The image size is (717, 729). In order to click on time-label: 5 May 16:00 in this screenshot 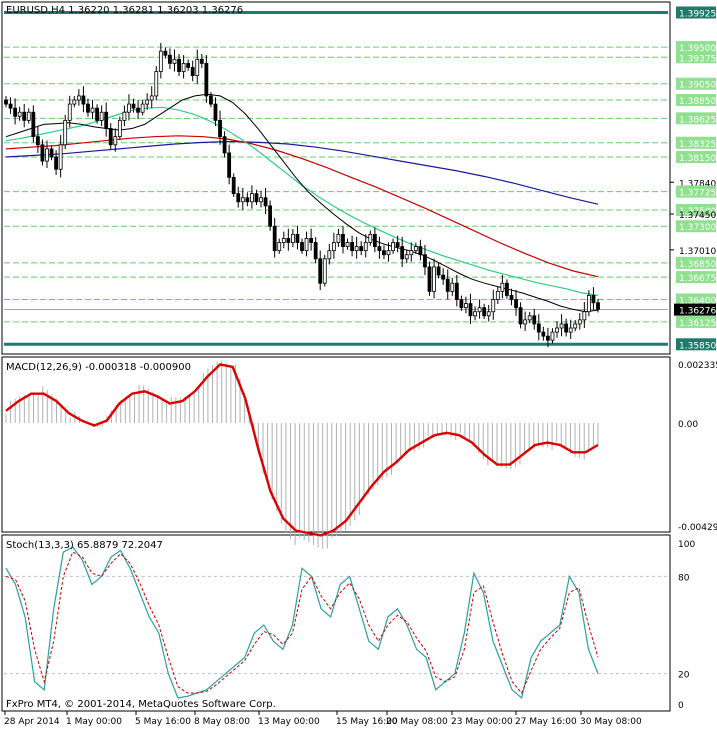, I will do `click(163, 722)`.